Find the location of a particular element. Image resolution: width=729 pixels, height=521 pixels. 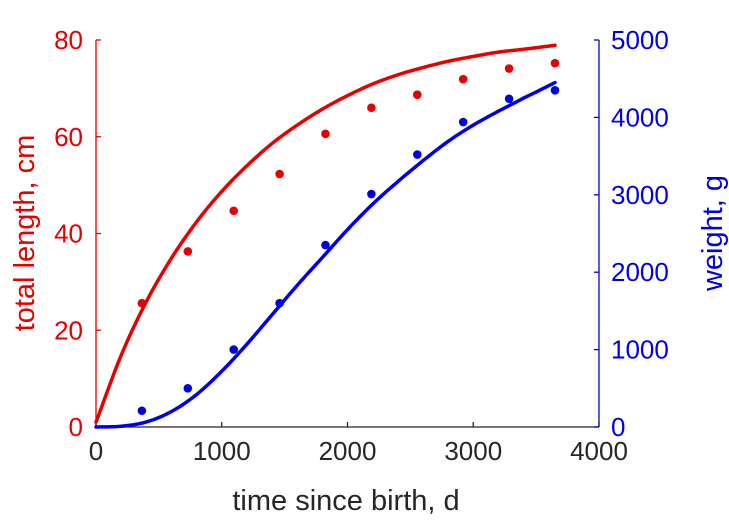

y-axis-left-label: total length, cm is located at coordinates (25, 233).